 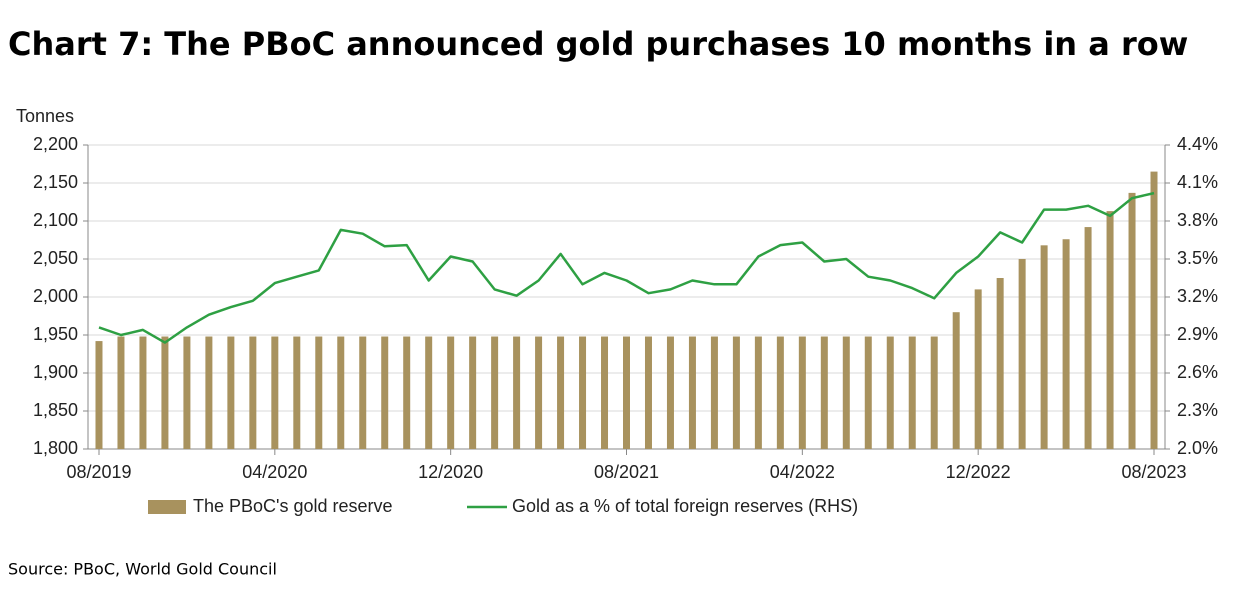 What do you see at coordinates (274, 472) in the screenshot?
I see `x-tick-label: 04/2020` at bounding box center [274, 472].